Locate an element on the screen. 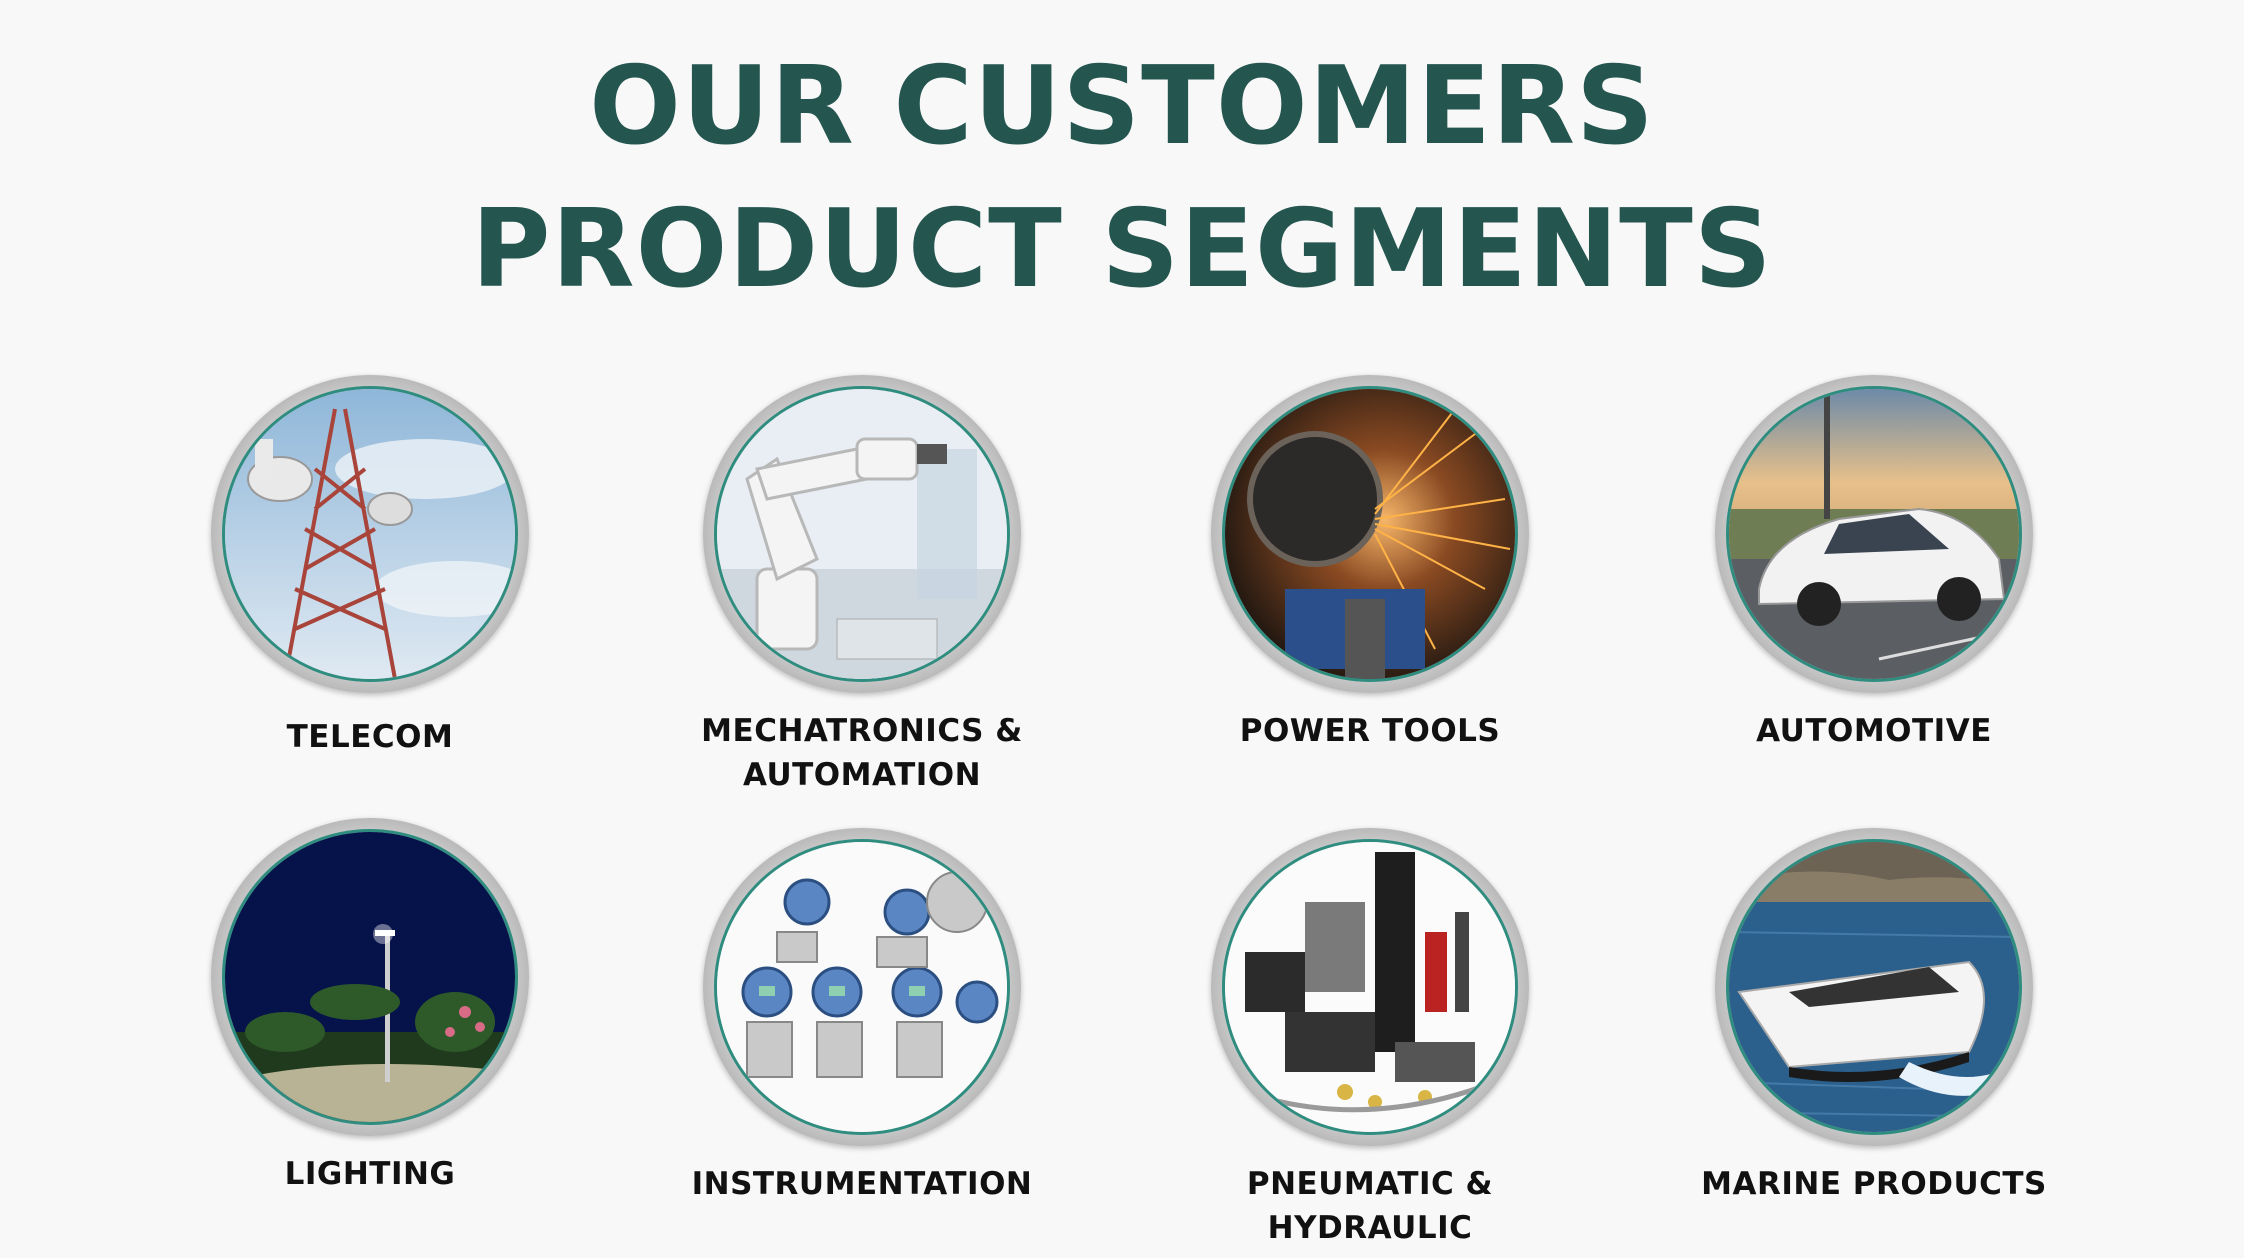  segment-label-power-tools: POWER TOOLS is located at coordinates (1370, 731).